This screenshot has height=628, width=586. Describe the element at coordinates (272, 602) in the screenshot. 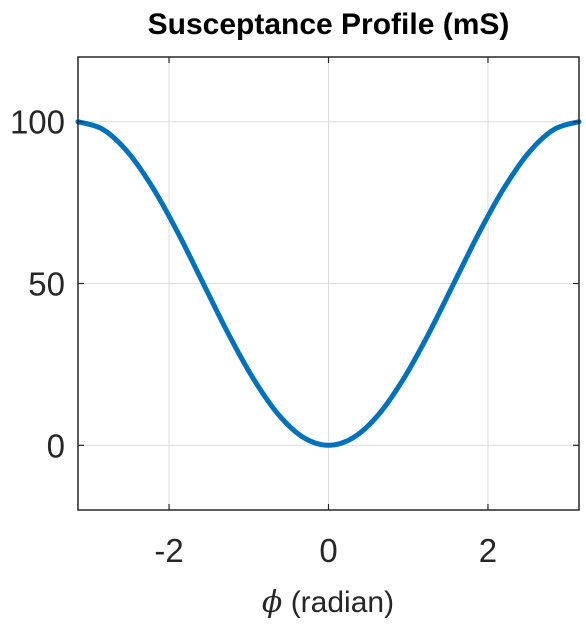

I see `x-axis-label-symbol: ϕ` at that location.